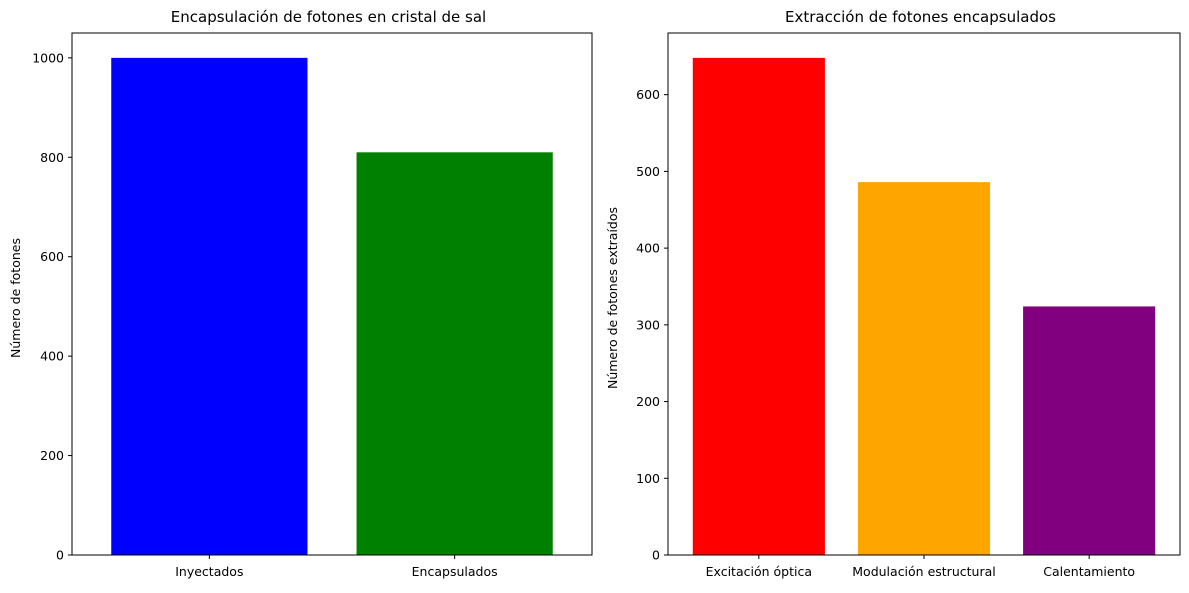  What do you see at coordinates (15, 298) in the screenshot?
I see `left-chart-ylabel: Número de fotones` at bounding box center [15, 298].